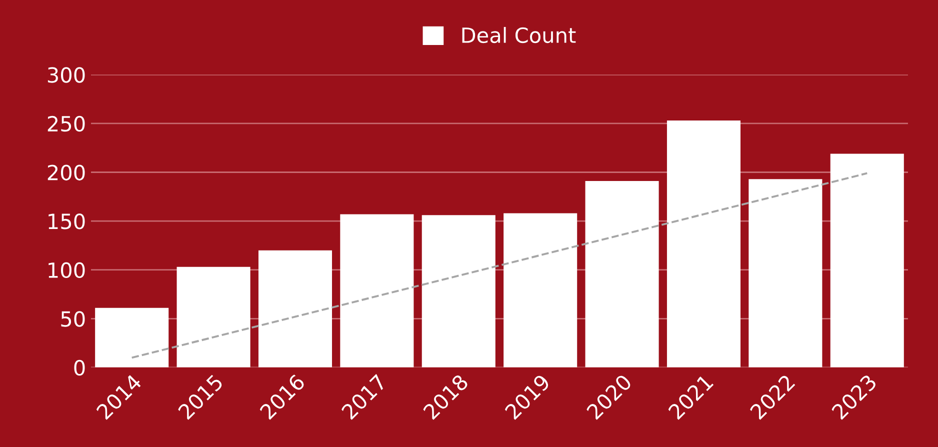  Describe the element at coordinates (79, 368) in the screenshot. I see `y-tick-label: 0` at that location.